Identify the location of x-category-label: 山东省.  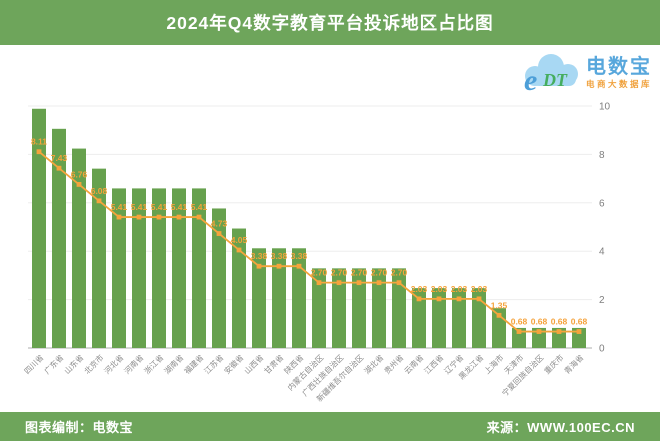
(74, 364).